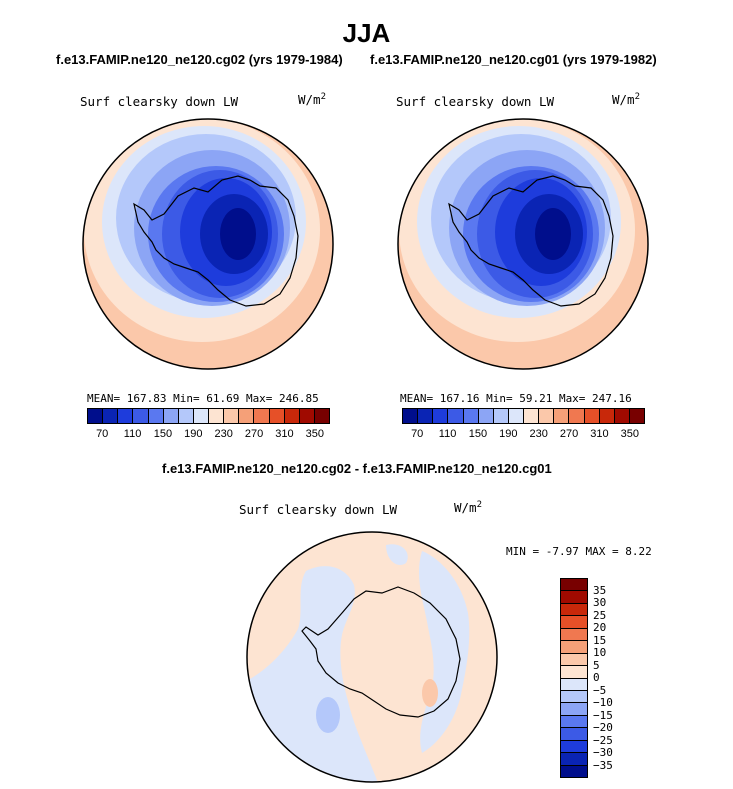  Describe the element at coordinates (203, 398) in the screenshot. I see `left-stats: MEAN= 167.83 Min= 61.69 Max= 246.85` at that location.